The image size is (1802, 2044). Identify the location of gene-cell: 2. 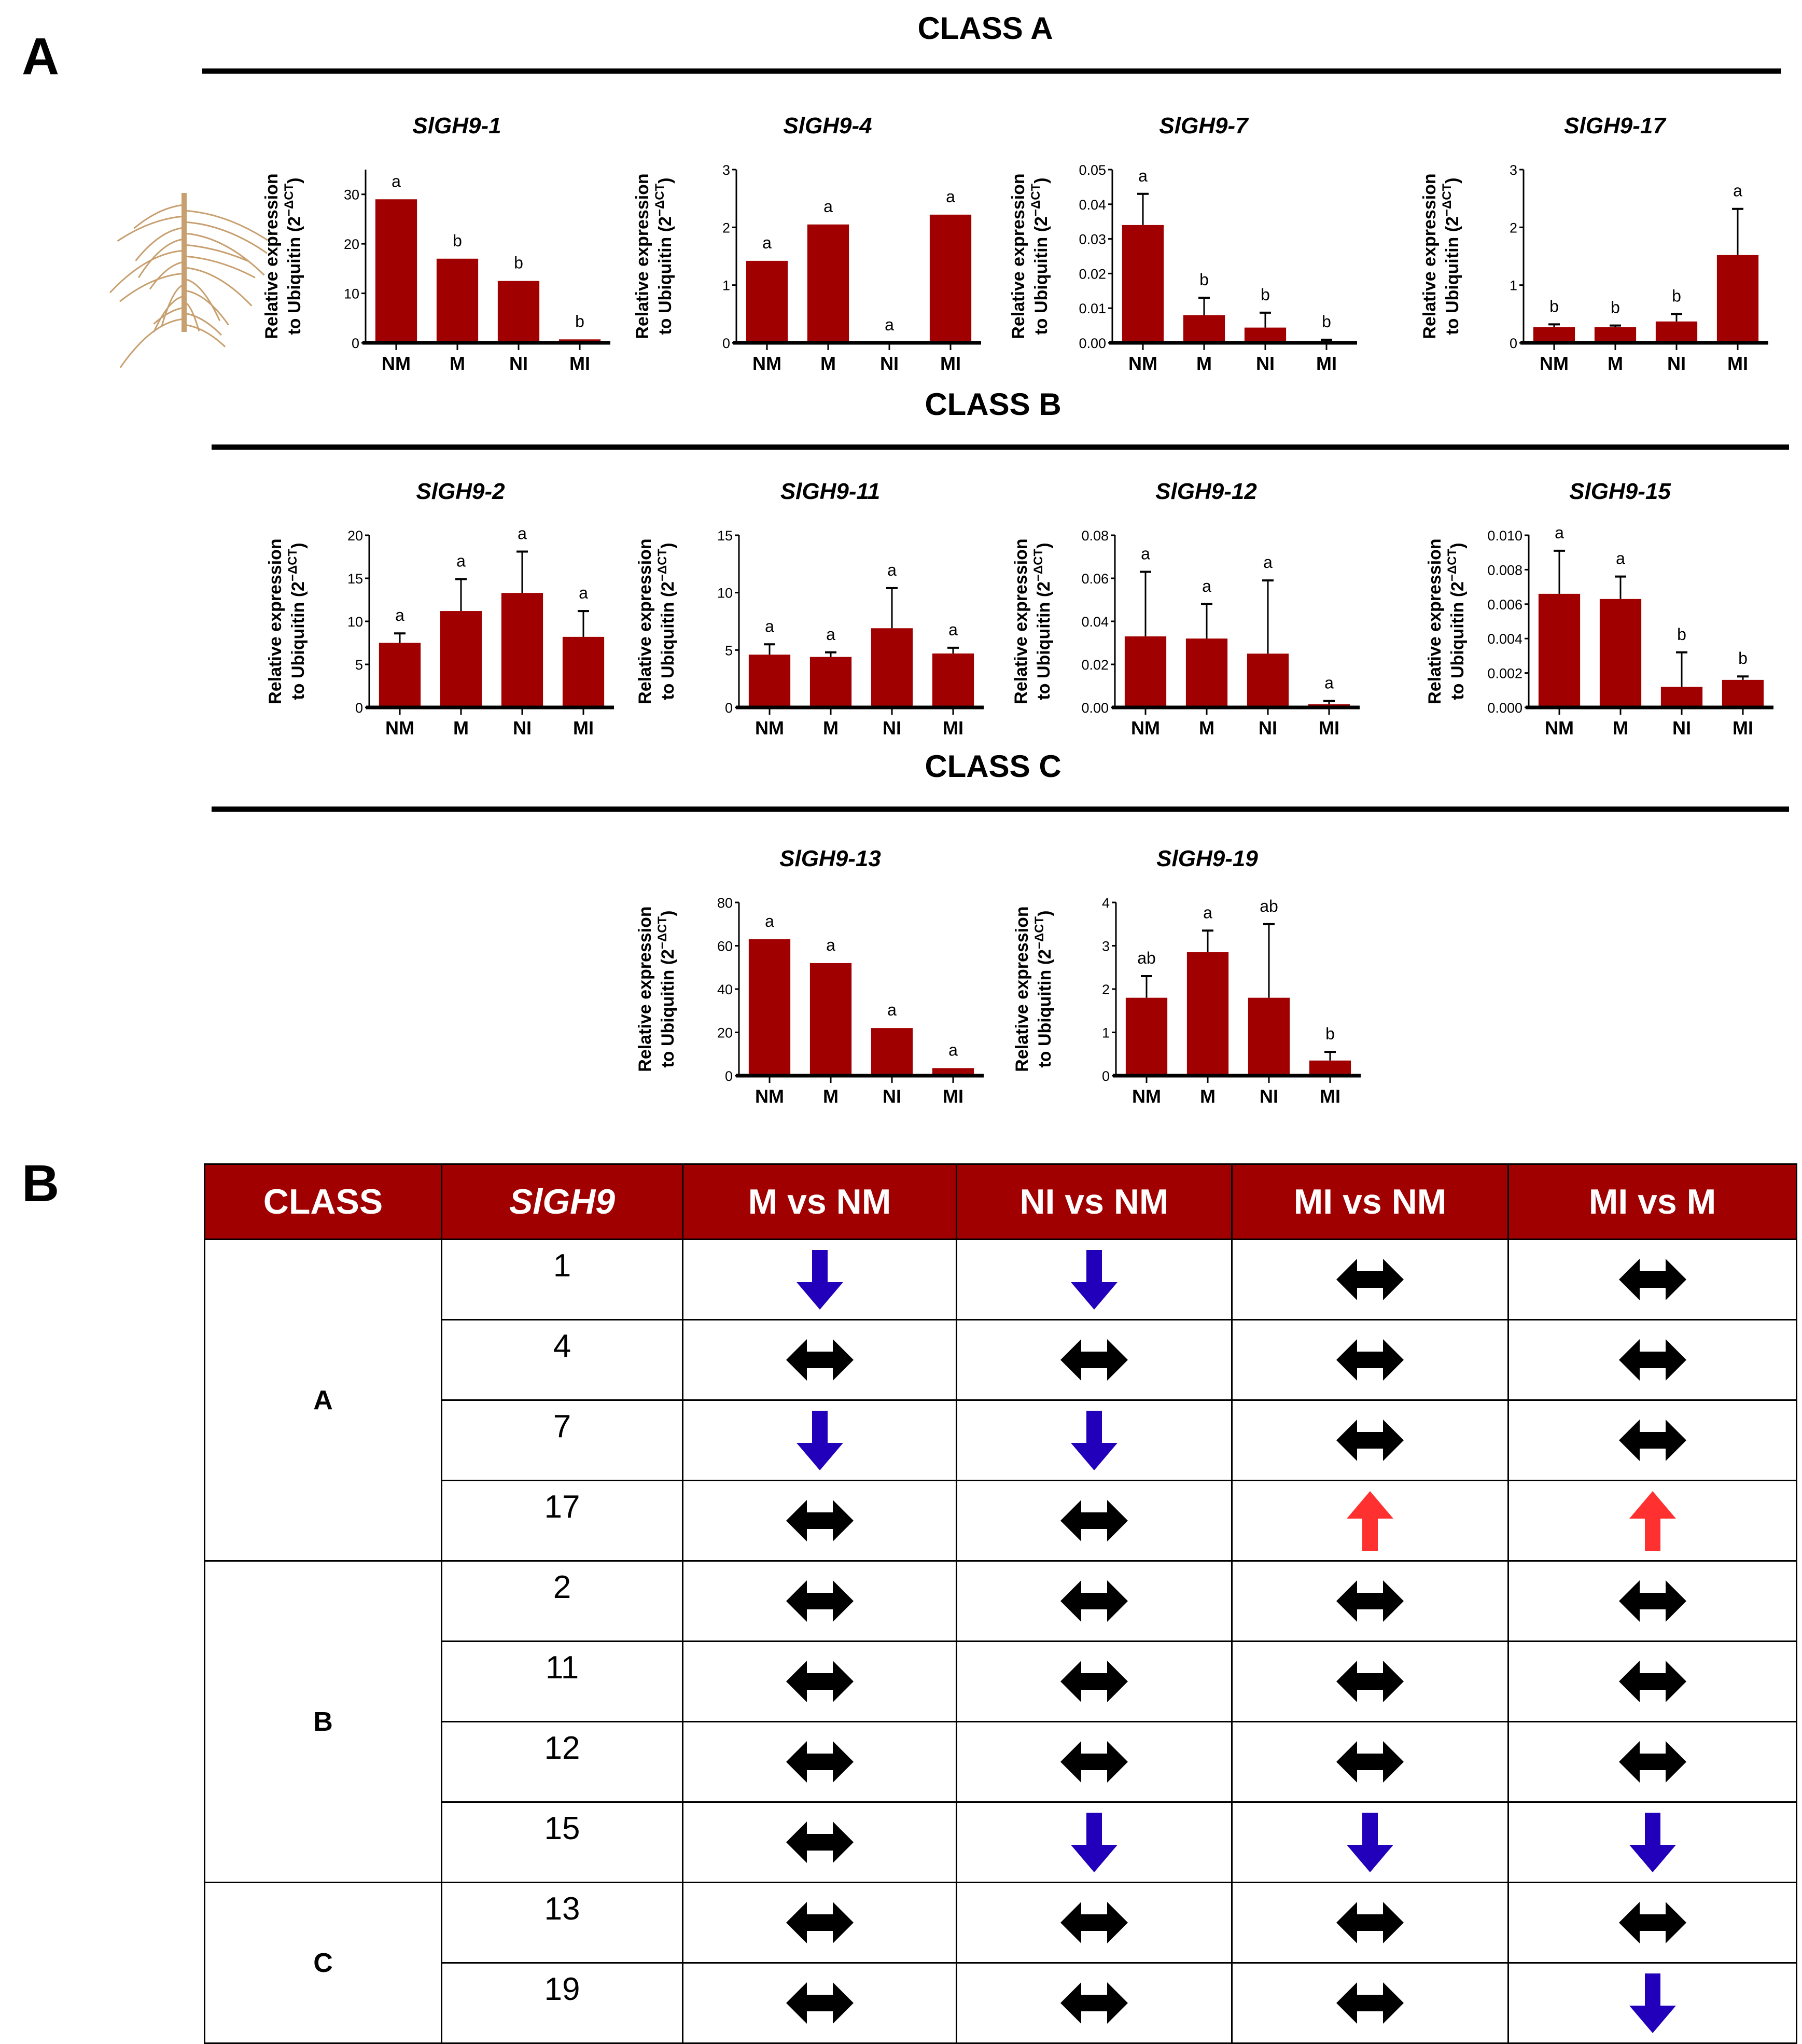
(562, 1601).